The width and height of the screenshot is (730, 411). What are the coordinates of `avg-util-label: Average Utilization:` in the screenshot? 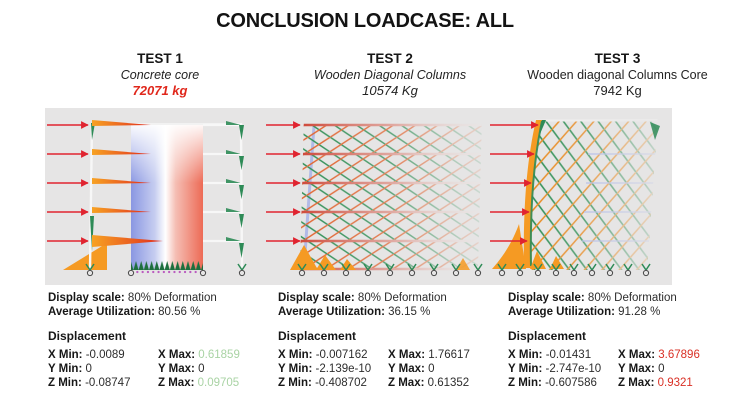 It's located at (101, 312).